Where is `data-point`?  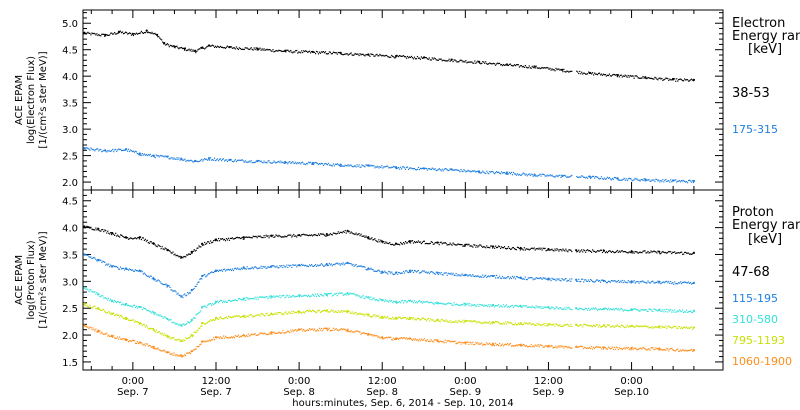 data-point is located at coordinates (340, 164).